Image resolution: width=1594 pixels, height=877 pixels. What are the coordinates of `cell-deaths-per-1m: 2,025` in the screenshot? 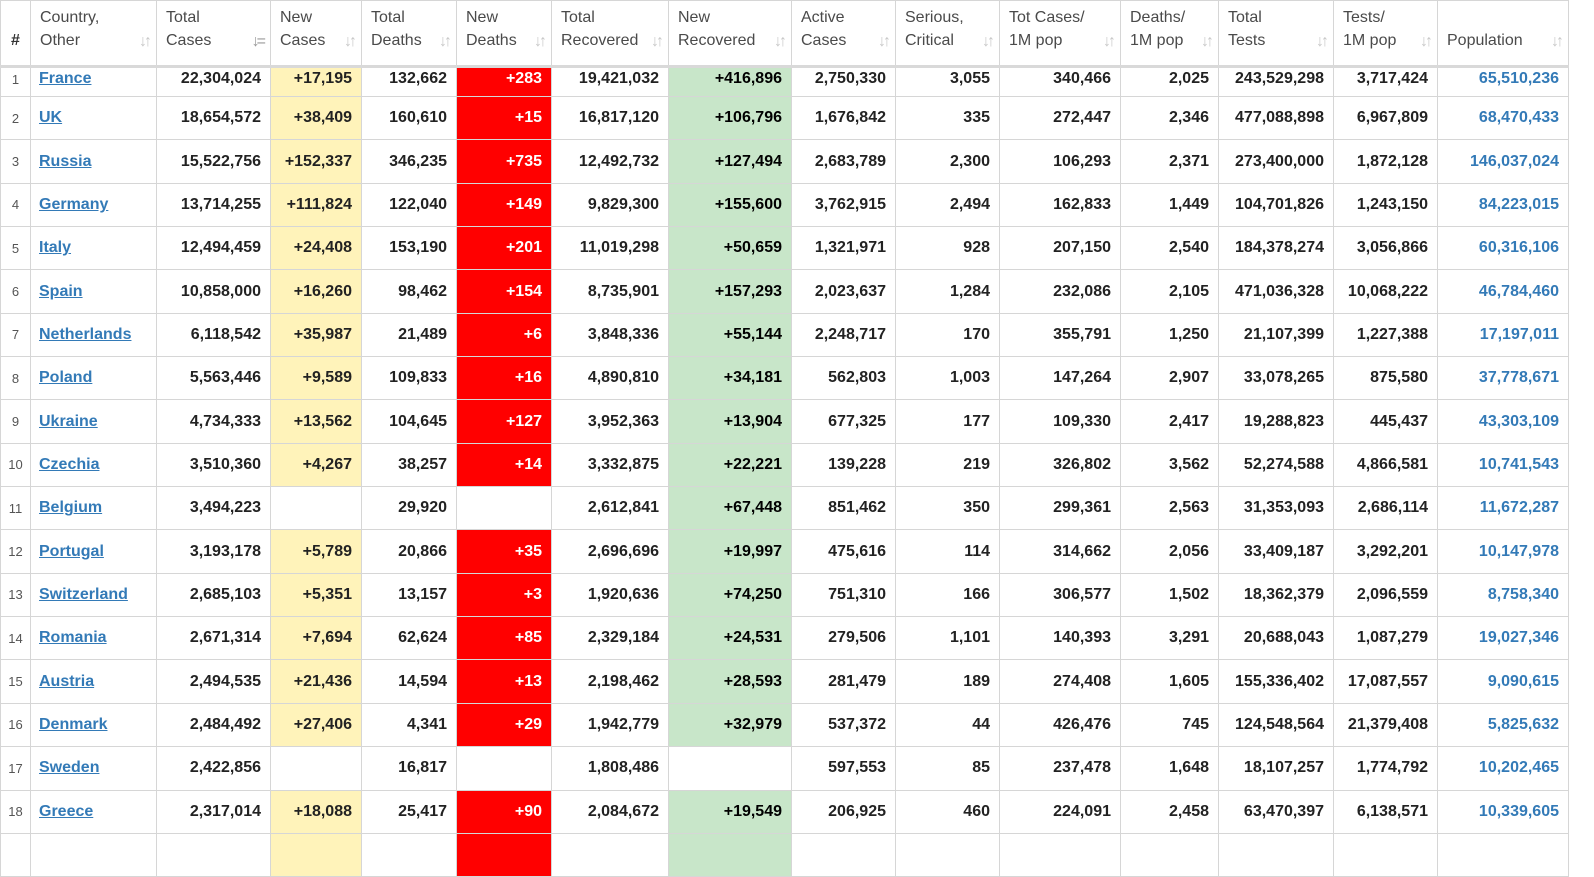 It's located at (1169, 81).